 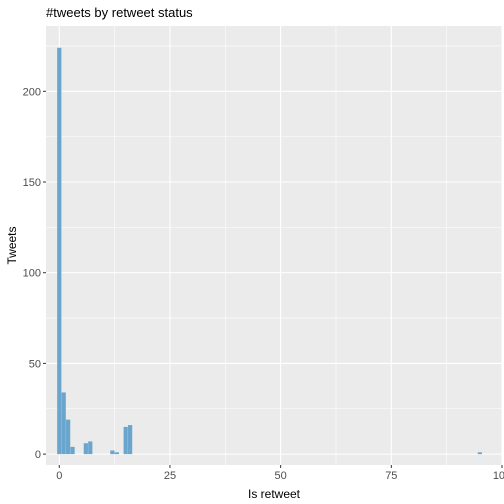 What do you see at coordinates (274, 494) in the screenshot?
I see `x-axis-label: Is retweet` at bounding box center [274, 494].